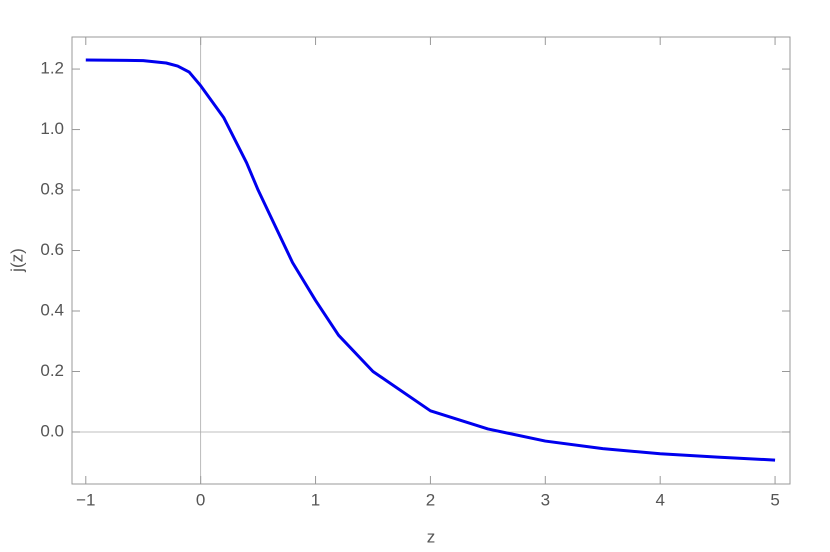 The image size is (830, 552). Describe the element at coordinates (545, 499) in the screenshot. I see `x-tick-label: 3` at that location.